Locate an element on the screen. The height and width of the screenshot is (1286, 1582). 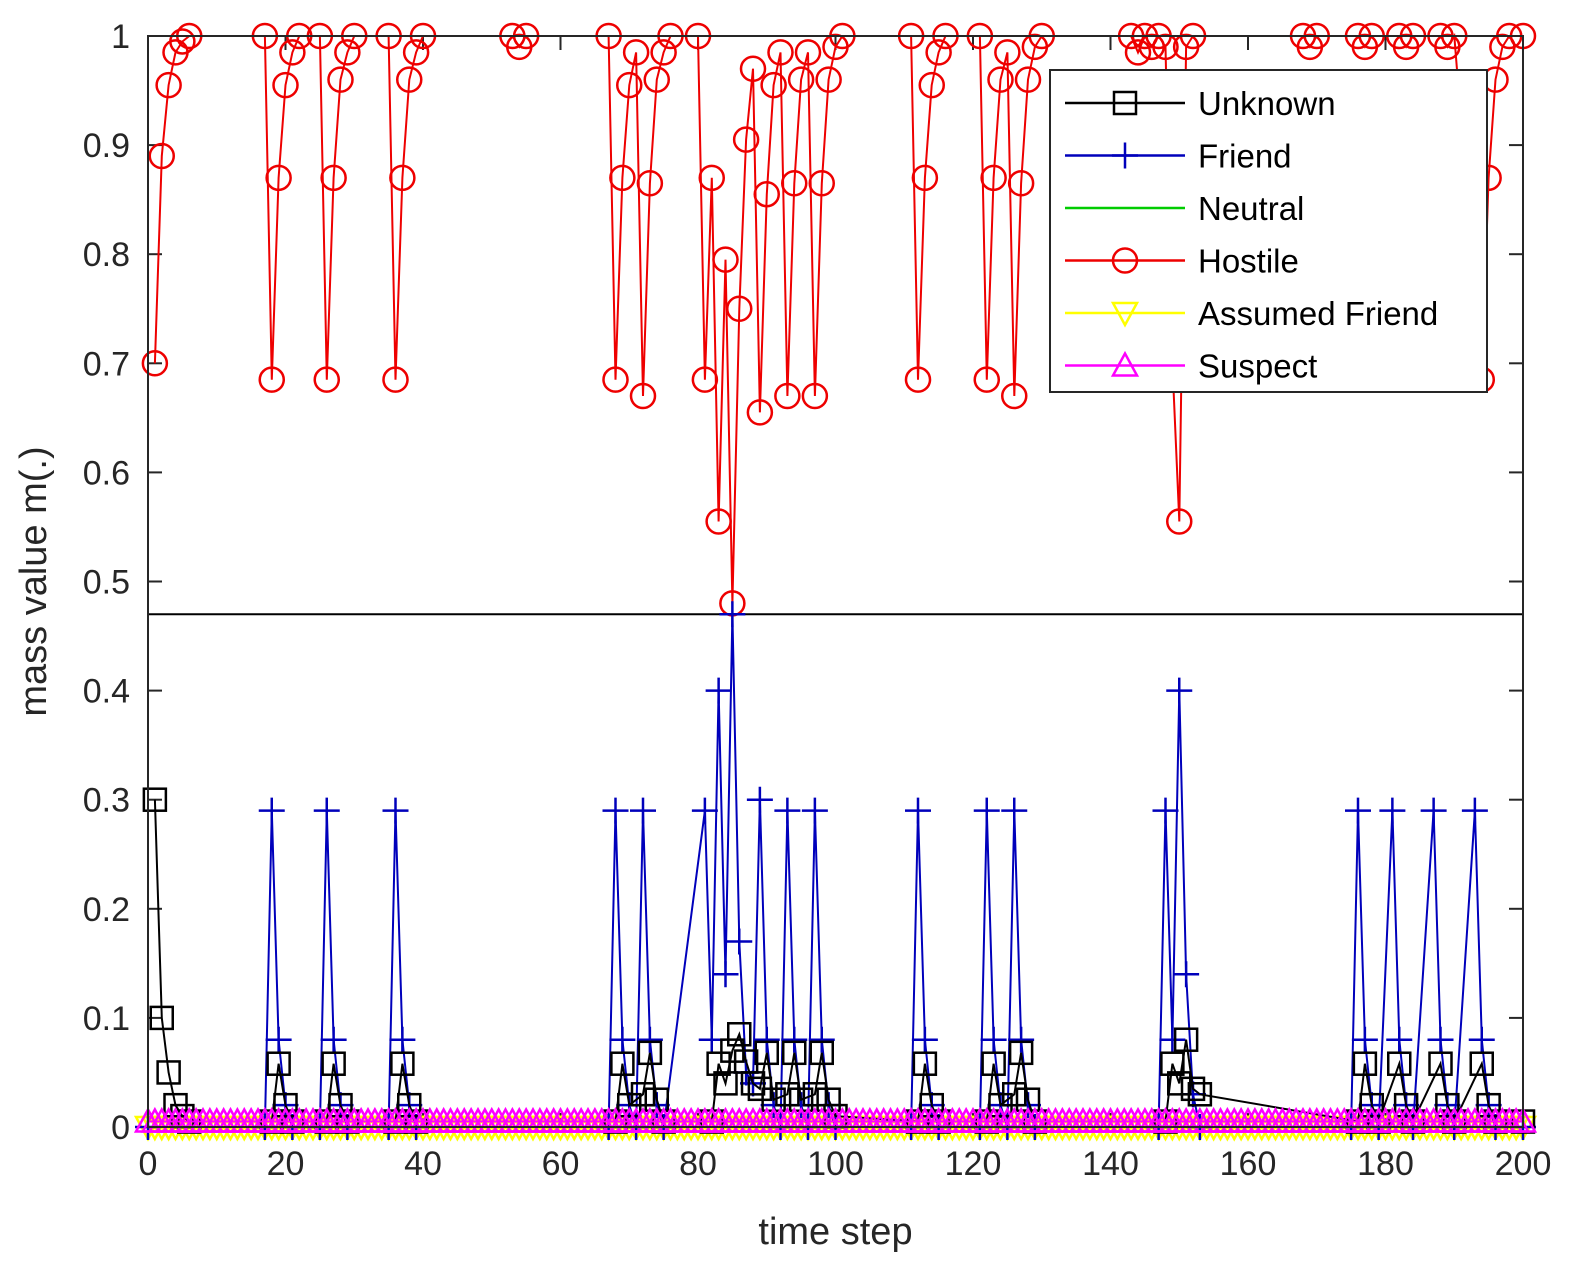
x-tick-label: 200 is located at coordinates (1523, 1164).